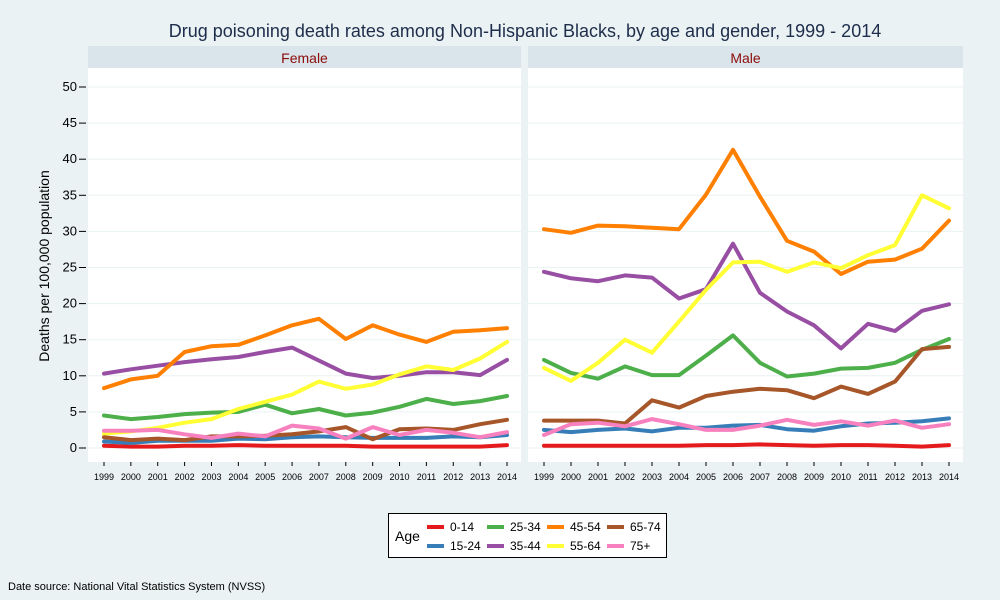 The image size is (1000, 600). What do you see at coordinates (407, 536) in the screenshot?
I see `legend-title: Age` at bounding box center [407, 536].